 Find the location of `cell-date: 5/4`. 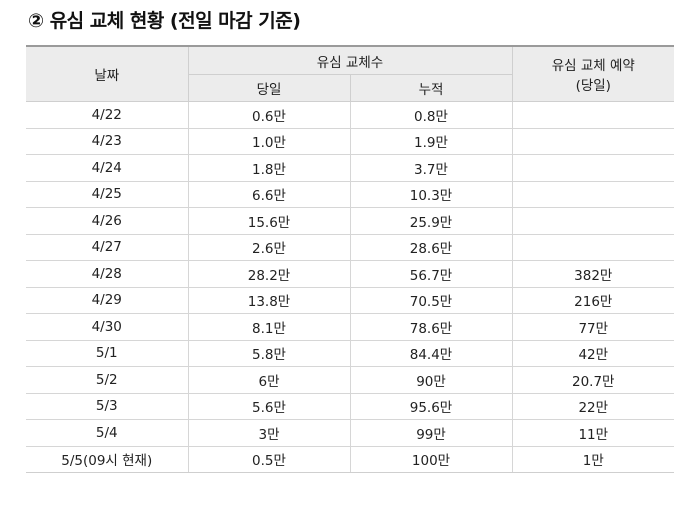

cell-date: 5/4 is located at coordinates (107, 433).